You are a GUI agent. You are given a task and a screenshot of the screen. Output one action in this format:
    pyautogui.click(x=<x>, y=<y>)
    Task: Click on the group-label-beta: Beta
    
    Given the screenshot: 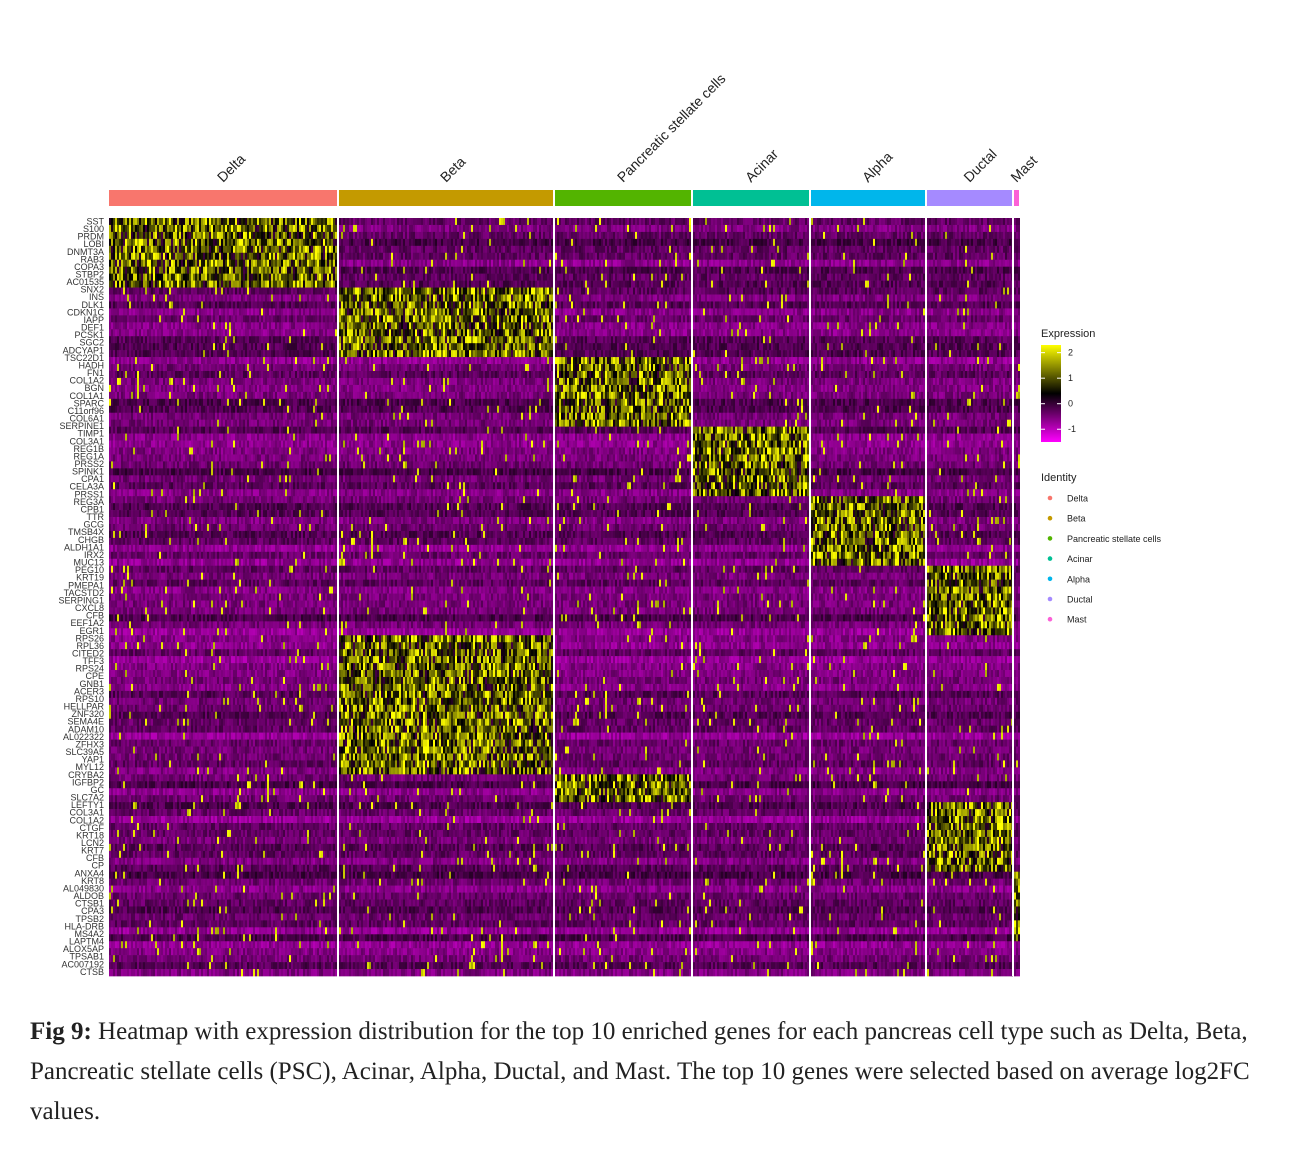 What is the action you would take?
    pyautogui.click(x=453, y=169)
    